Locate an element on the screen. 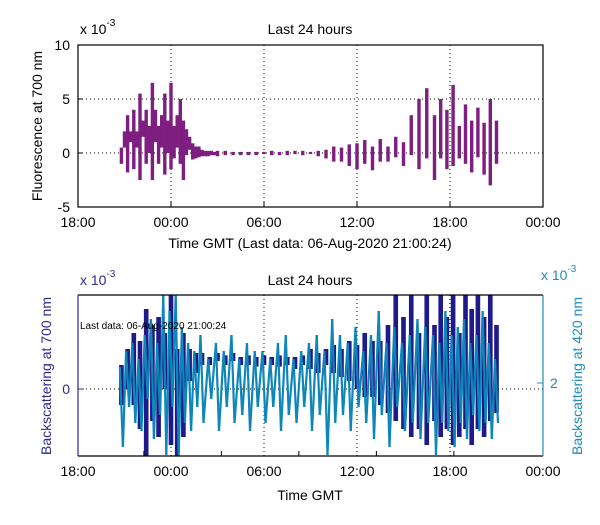 The height and width of the screenshot is (525, 600). top-data is located at coordinates (309, 134).